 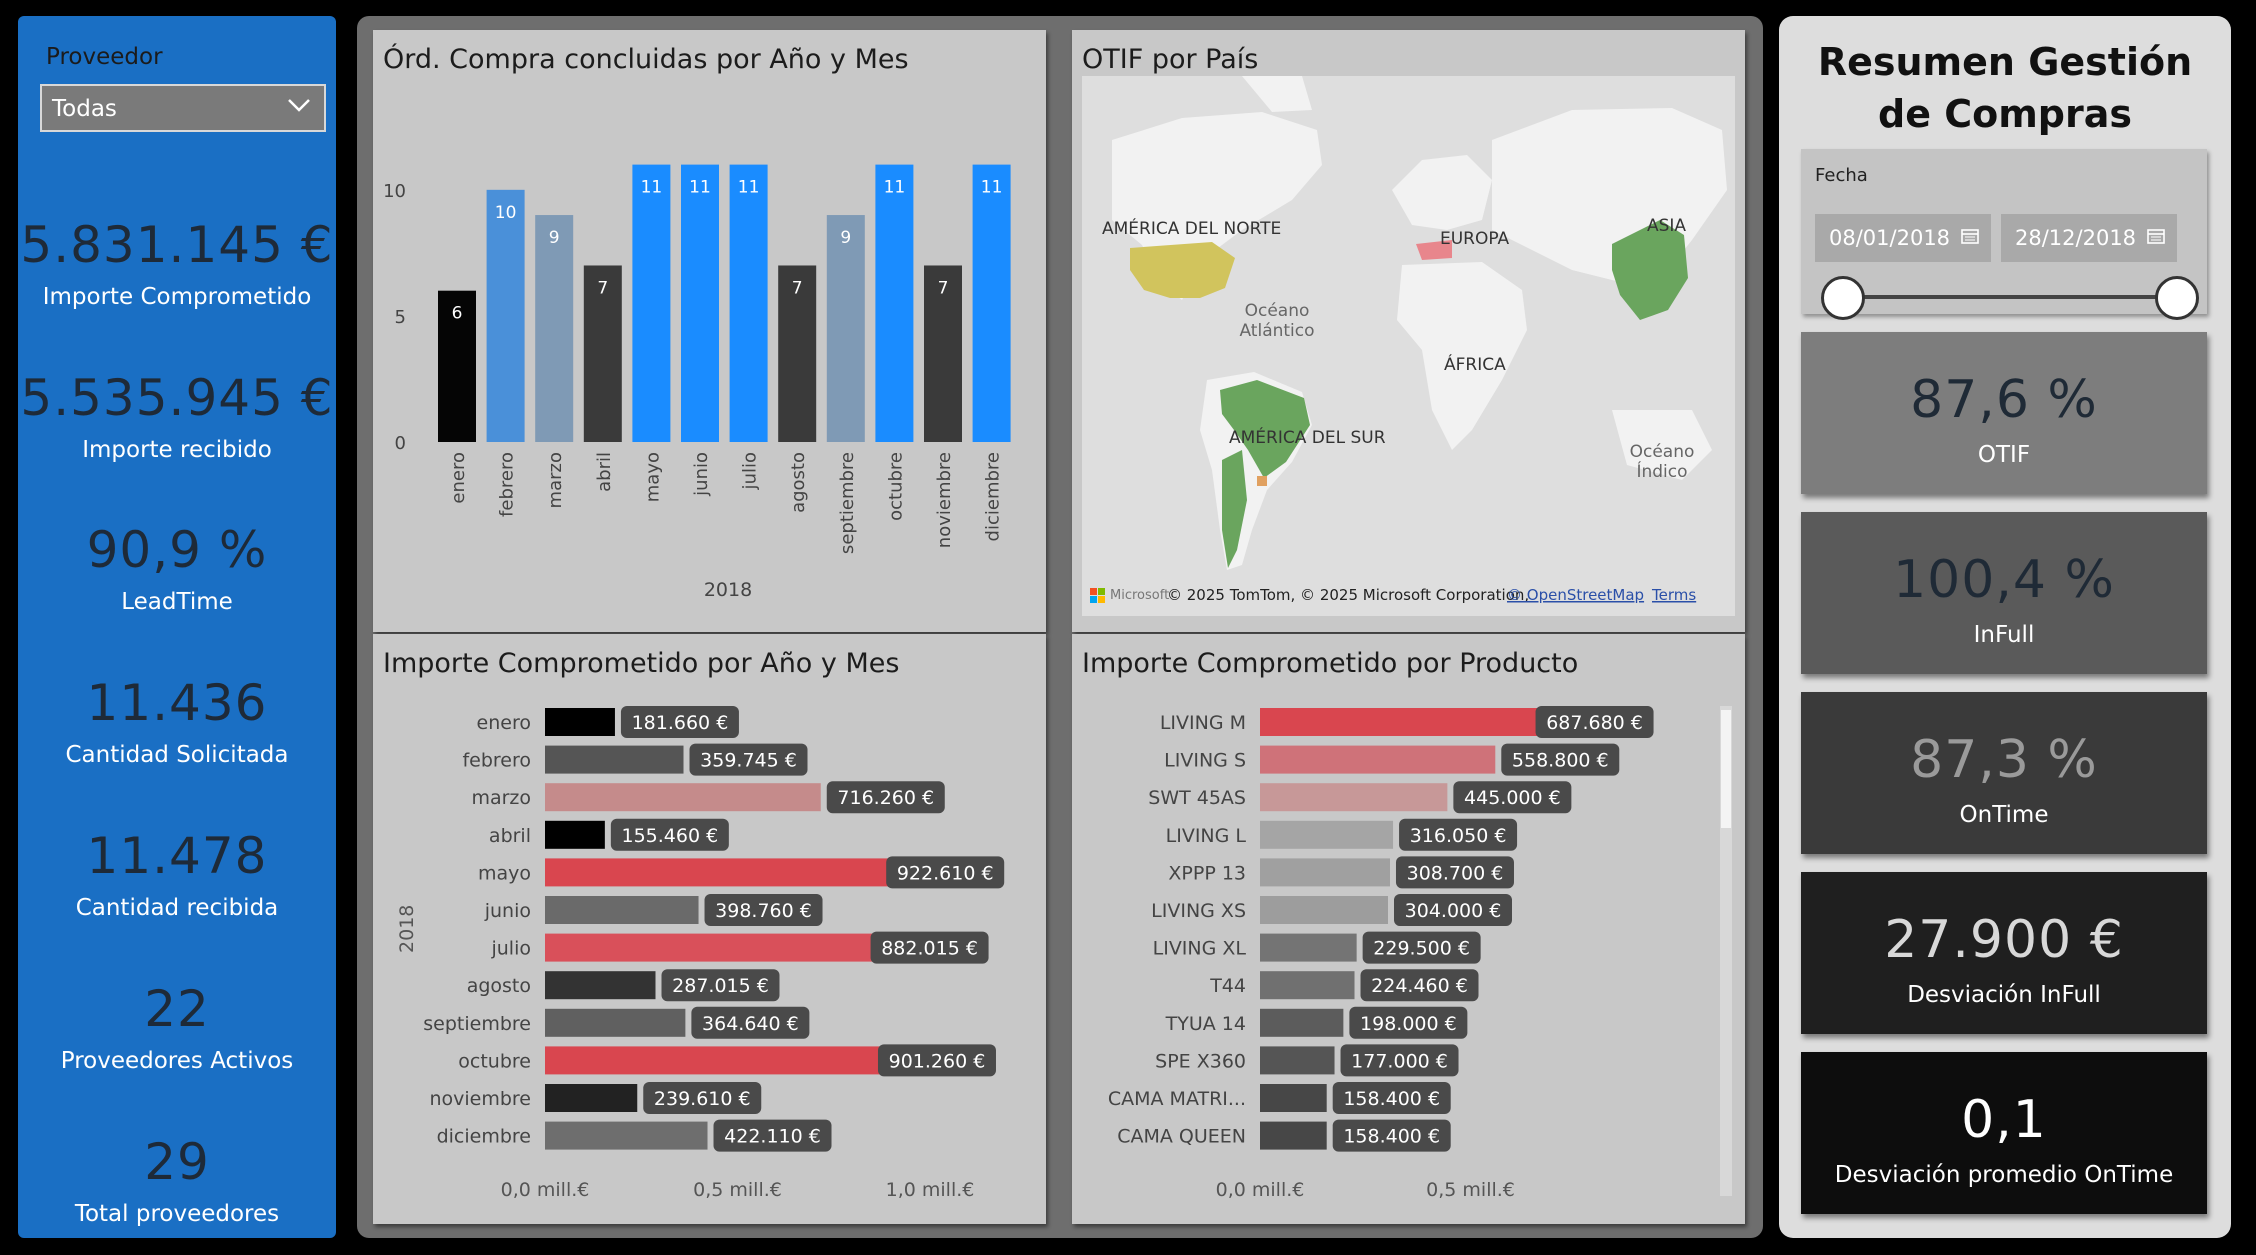 What do you see at coordinates (1726, 769) in the screenshot?
I see `scrollbar-thumb` at bounding box center [1726, 769].